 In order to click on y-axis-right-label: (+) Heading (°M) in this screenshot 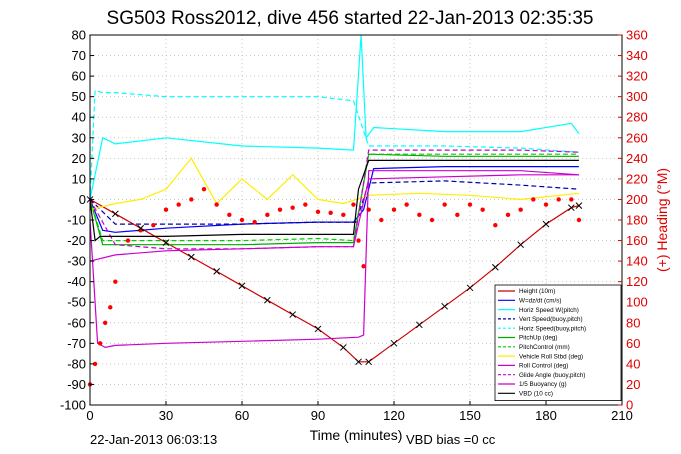, I will do `click(662, 220)`.